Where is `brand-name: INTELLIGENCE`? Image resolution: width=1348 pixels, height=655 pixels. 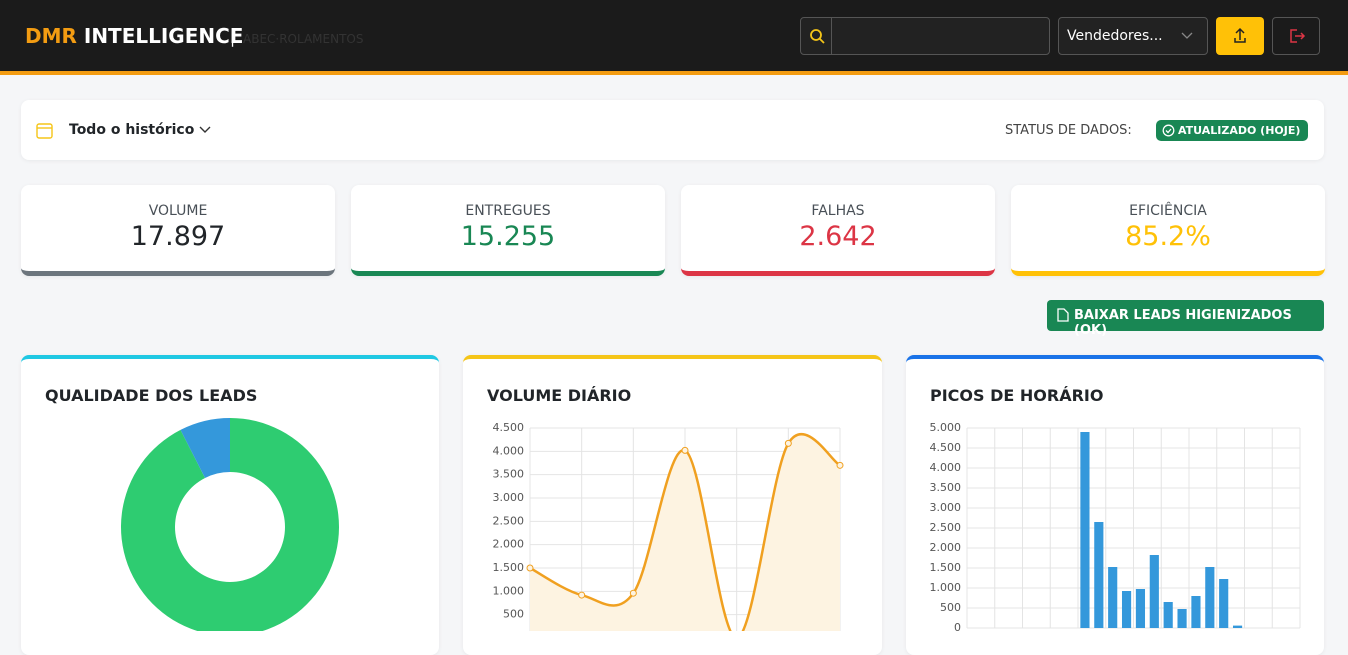 brand-name: INTELLIGENCE is located at coordinates (163, 36).